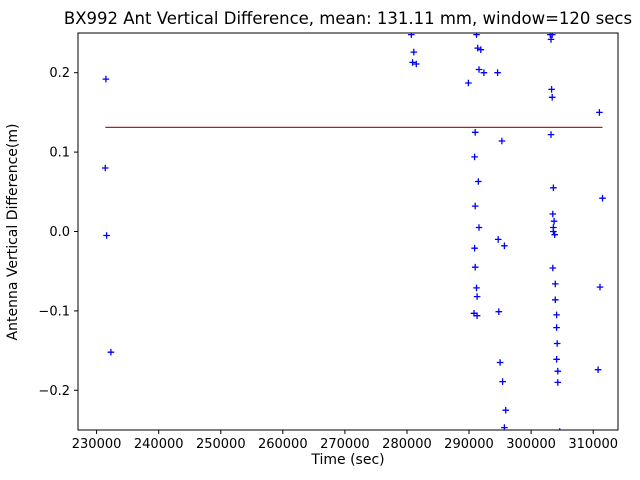 This screenshot has width=640, height=480. Describe the element at coordinates (347, 460) in the screenshot. I see `x-axis-label: Time (sec)` at that location.